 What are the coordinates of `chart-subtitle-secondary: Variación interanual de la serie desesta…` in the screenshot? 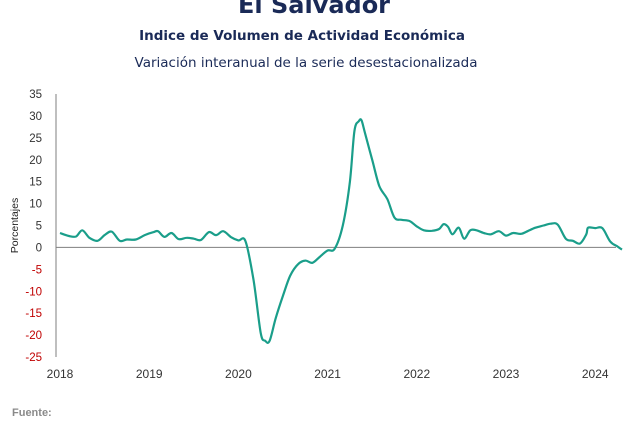 It's located at (306, 63).